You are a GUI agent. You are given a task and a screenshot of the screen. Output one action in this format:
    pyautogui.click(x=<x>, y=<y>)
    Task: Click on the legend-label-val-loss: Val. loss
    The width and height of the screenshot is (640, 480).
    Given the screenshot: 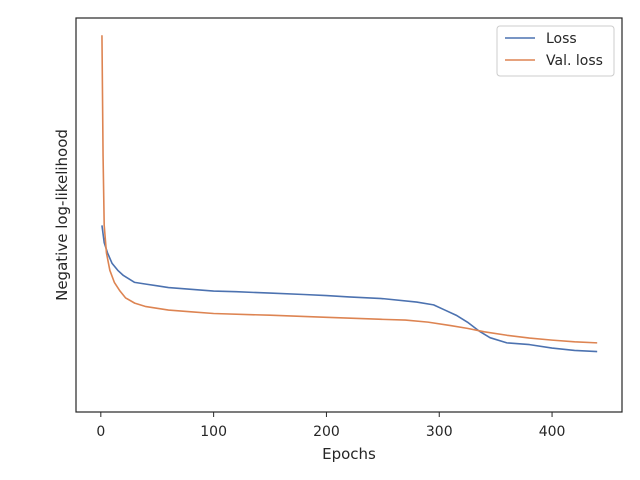 What is the action you would take?
    pyautogui.click(x=574, y=61)
    